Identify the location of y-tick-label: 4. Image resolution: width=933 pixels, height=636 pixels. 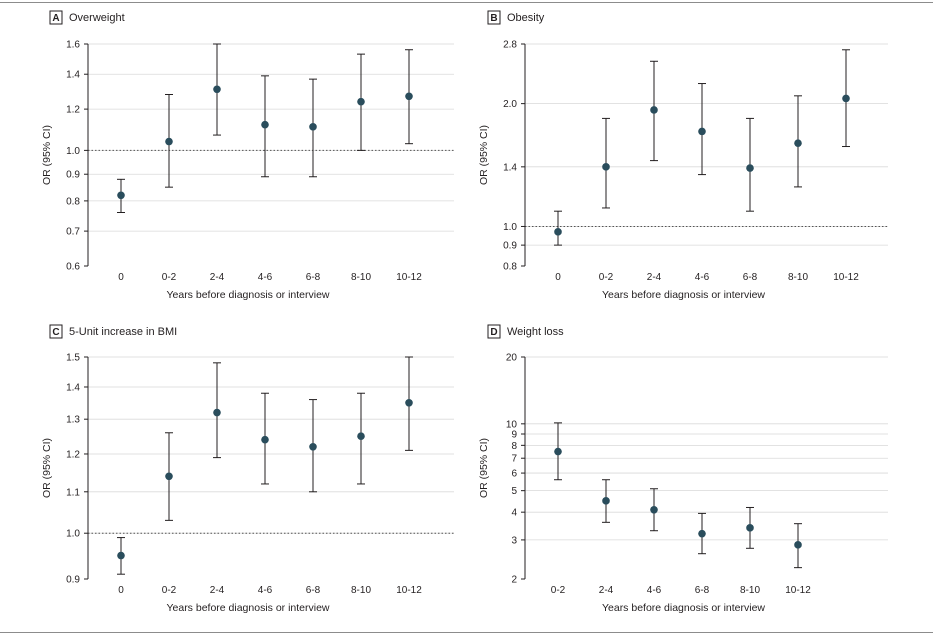
(514, 513).